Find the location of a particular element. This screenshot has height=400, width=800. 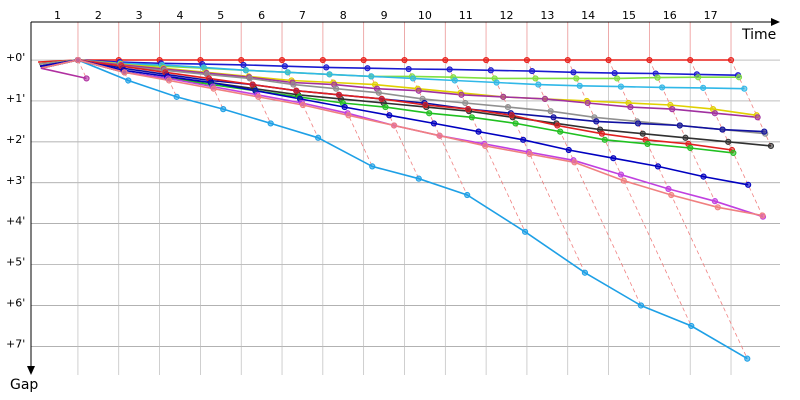

x-tick-label: 6 is located at coordinates (261, 15).